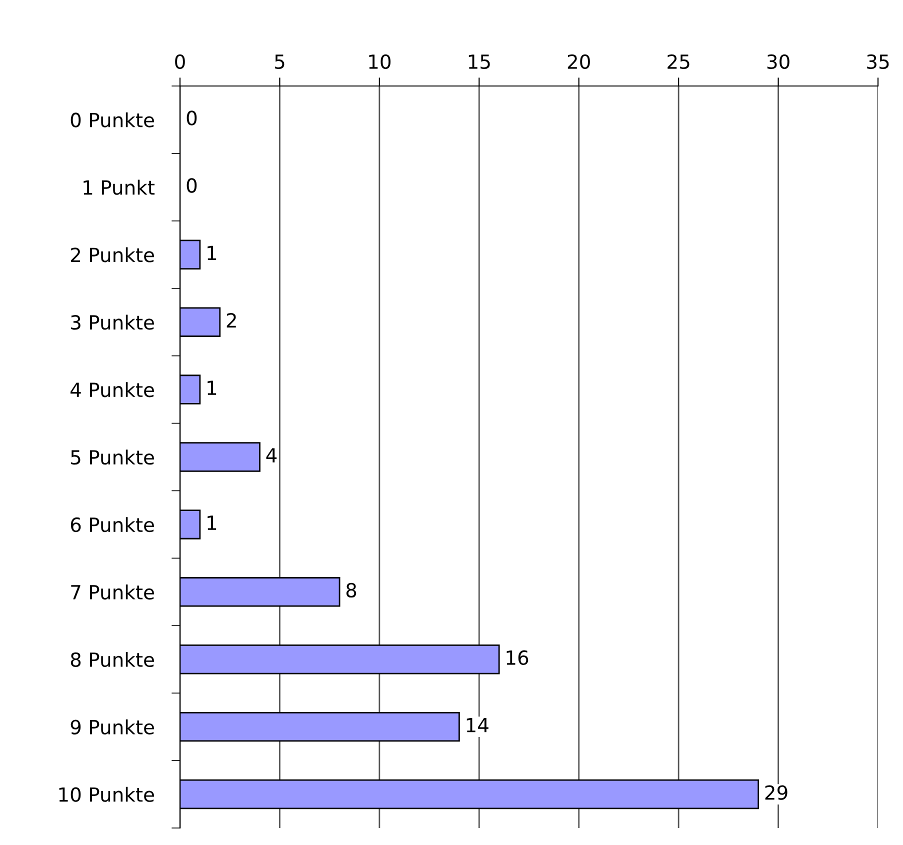 This screenshot has height=845, width=903. Describe the element at coordinates (180, 62) in the screenshot. I see `x-tick-label: 0` at that location.